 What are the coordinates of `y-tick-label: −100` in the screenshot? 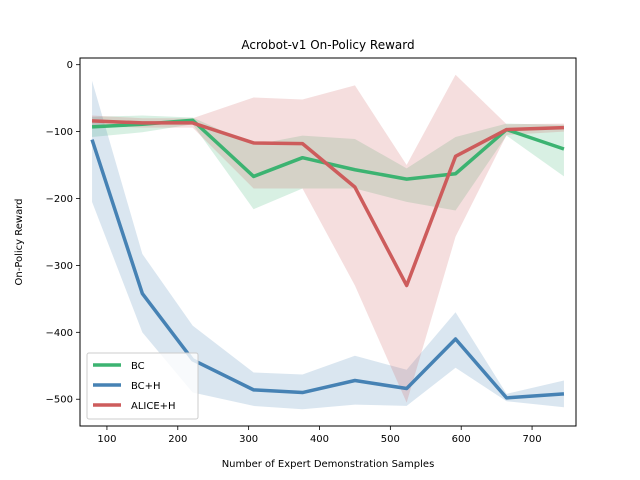 It's located at (59, 132).